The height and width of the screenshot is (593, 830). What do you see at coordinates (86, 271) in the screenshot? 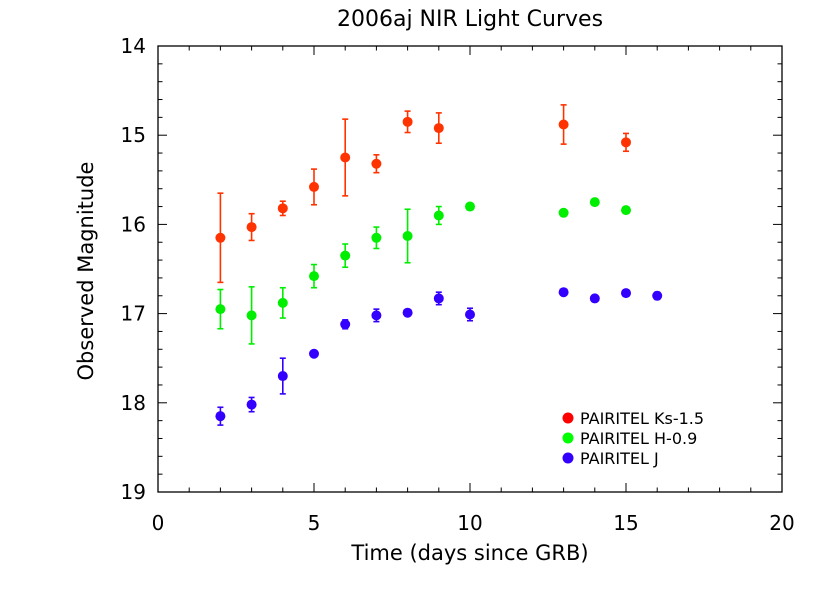
I see `y-axis-label: Observed Magnitude` at bounding box center [86, 271].